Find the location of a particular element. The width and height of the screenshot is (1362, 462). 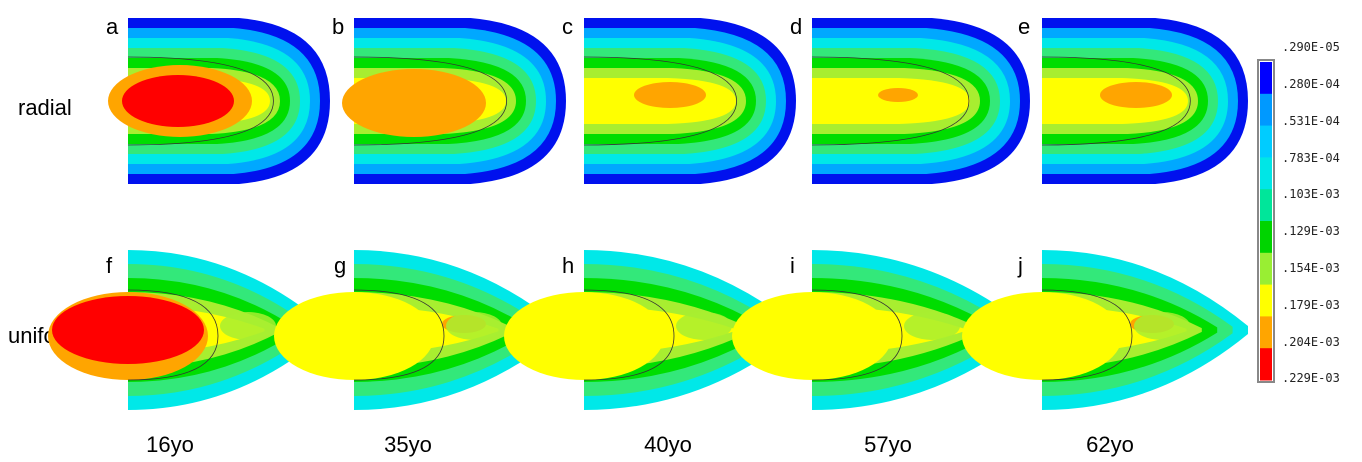

legend-label: .129E-03 is located at coordinates (1311, 231).